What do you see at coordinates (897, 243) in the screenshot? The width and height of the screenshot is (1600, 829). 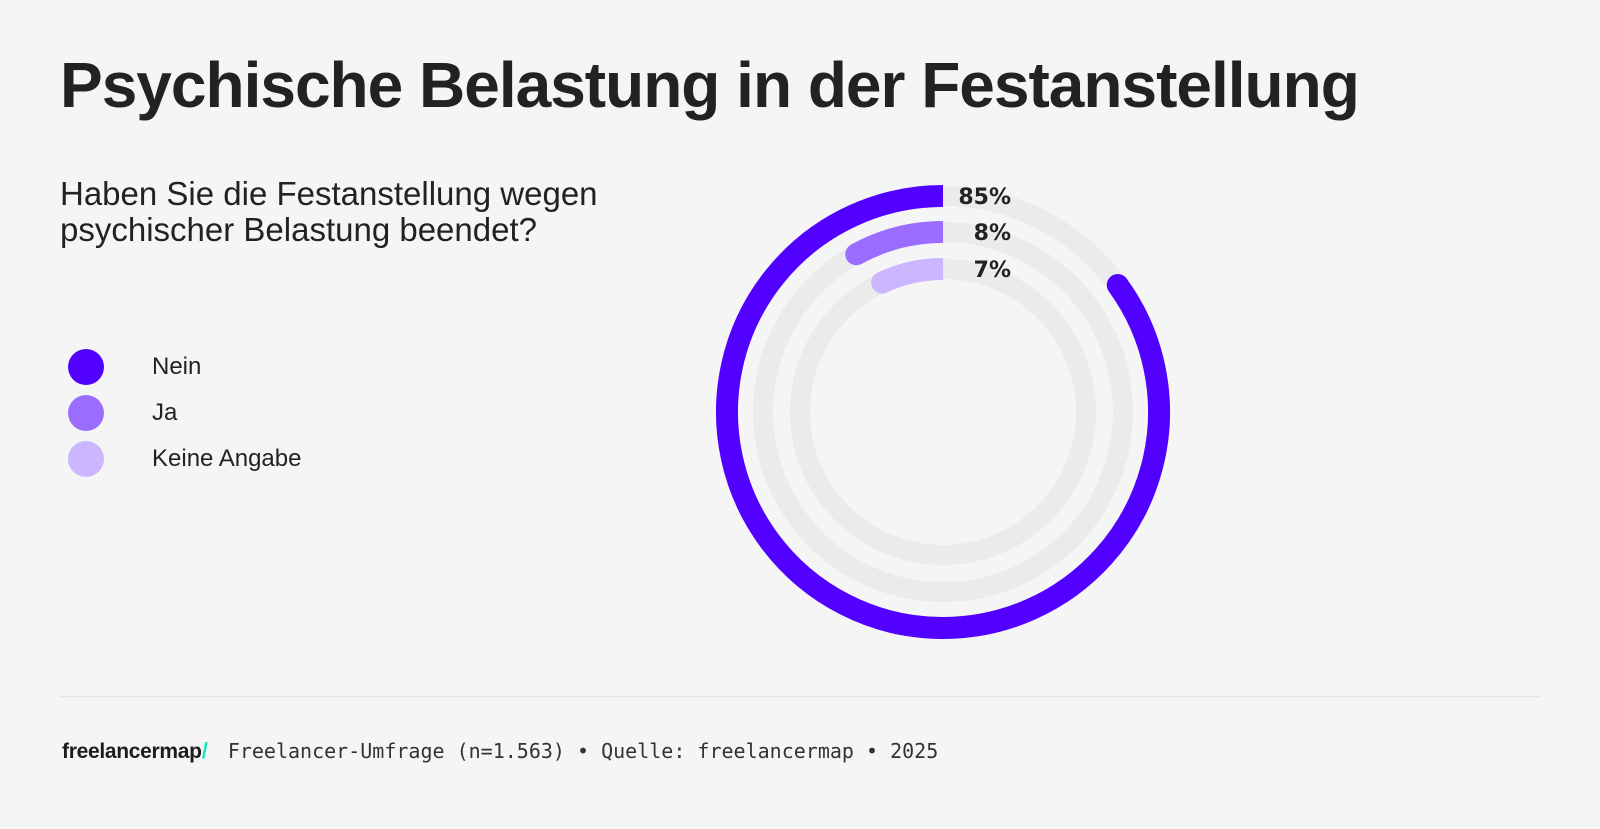 I see `ring-bar-ja` at bounding box center [897, 243].